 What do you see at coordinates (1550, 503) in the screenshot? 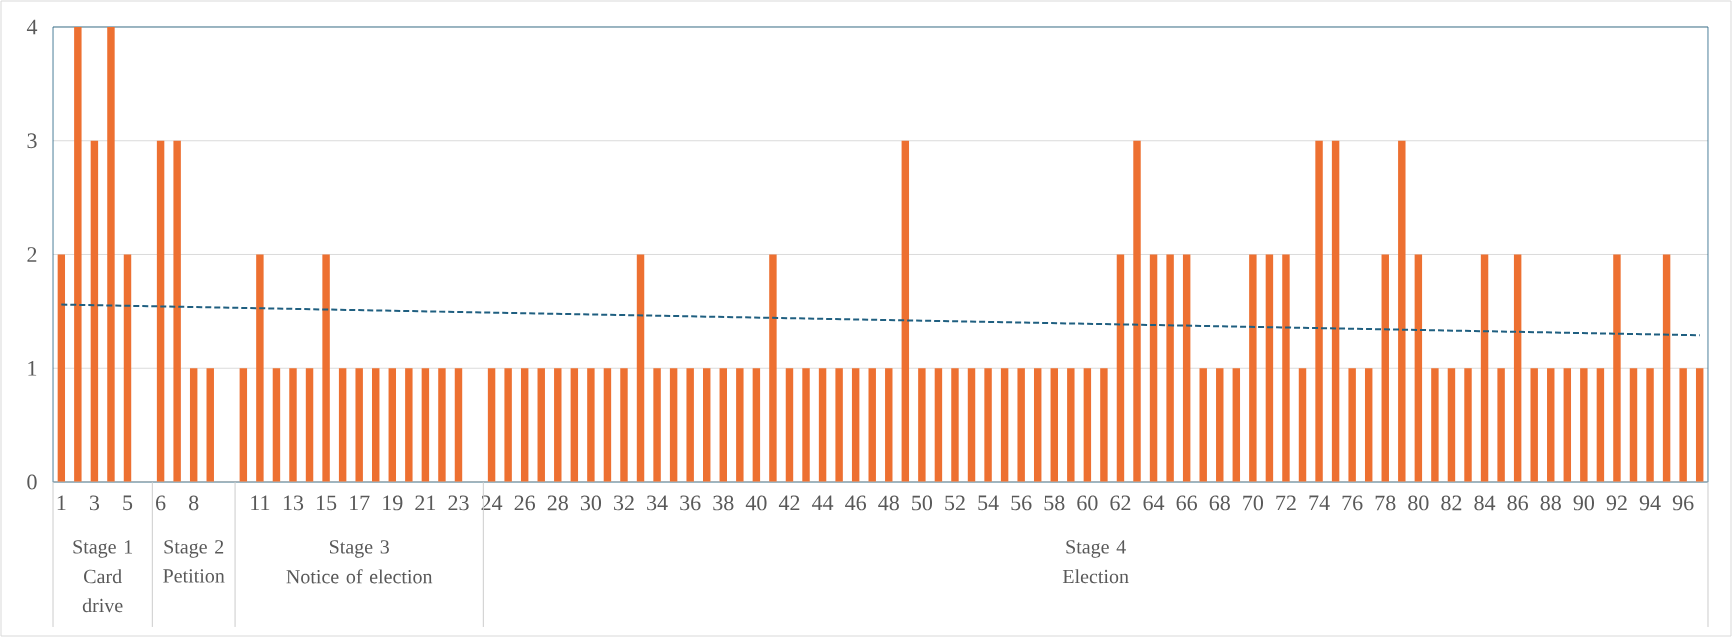
I see `x-tick-label: 88` at bounding box center [1550, 503].